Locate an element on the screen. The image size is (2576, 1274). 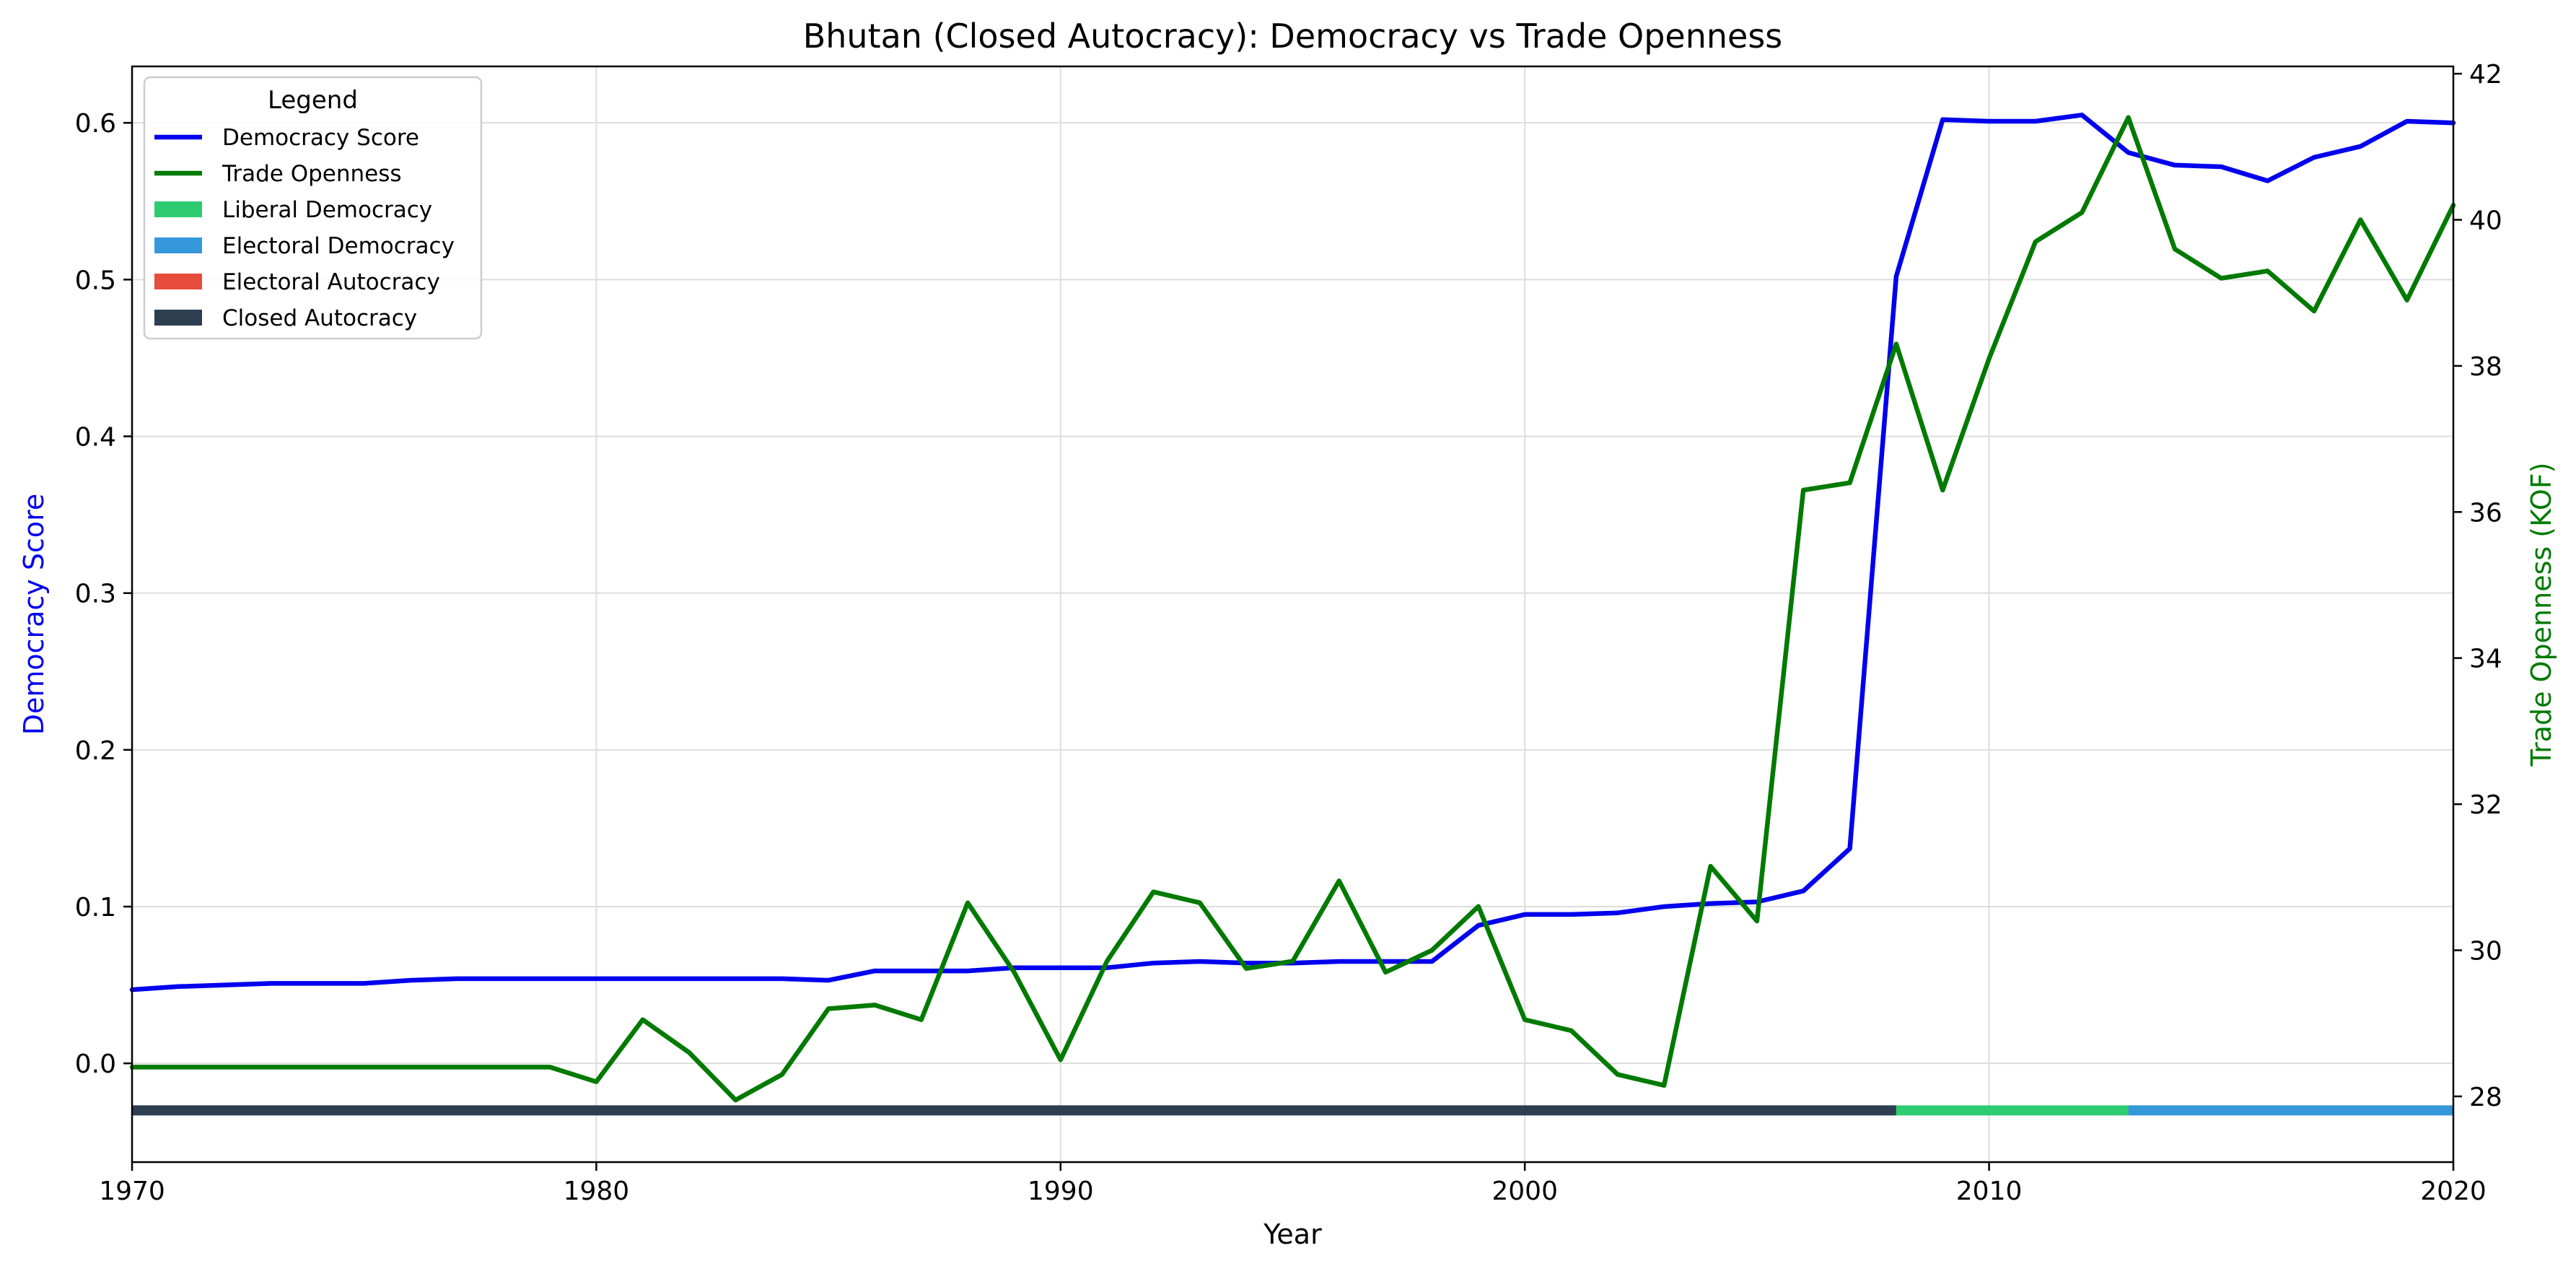
x-tick-label: 2020 is located at coordinates (2453, 1191).